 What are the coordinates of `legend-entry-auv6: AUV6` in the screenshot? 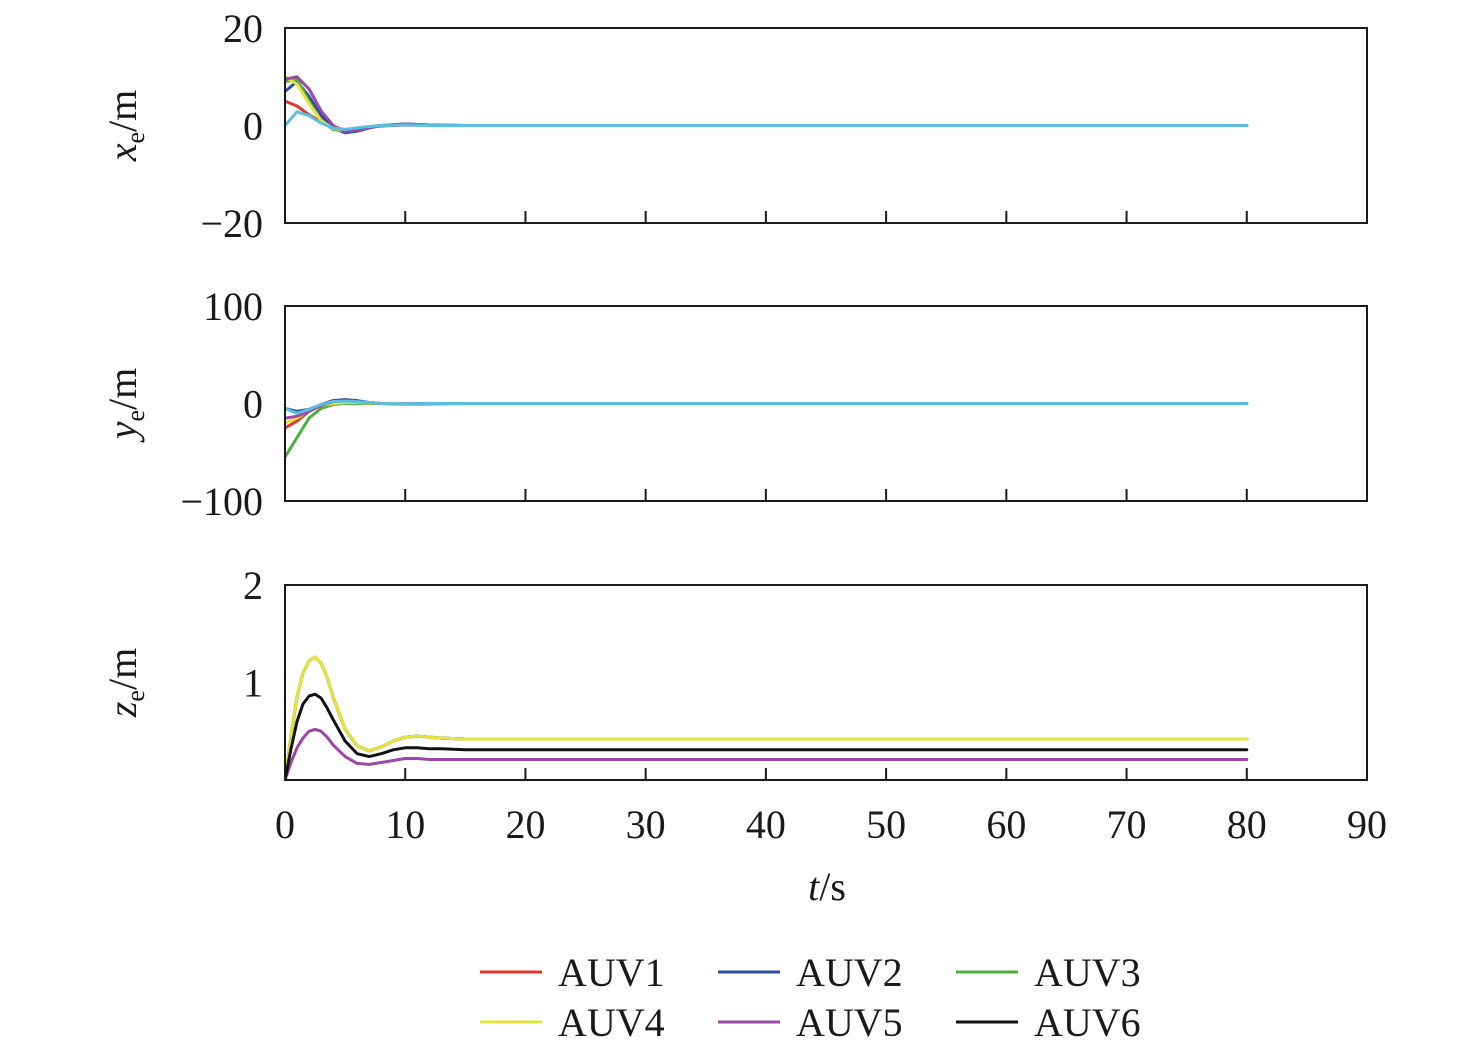 It's located at (1048, 1022).